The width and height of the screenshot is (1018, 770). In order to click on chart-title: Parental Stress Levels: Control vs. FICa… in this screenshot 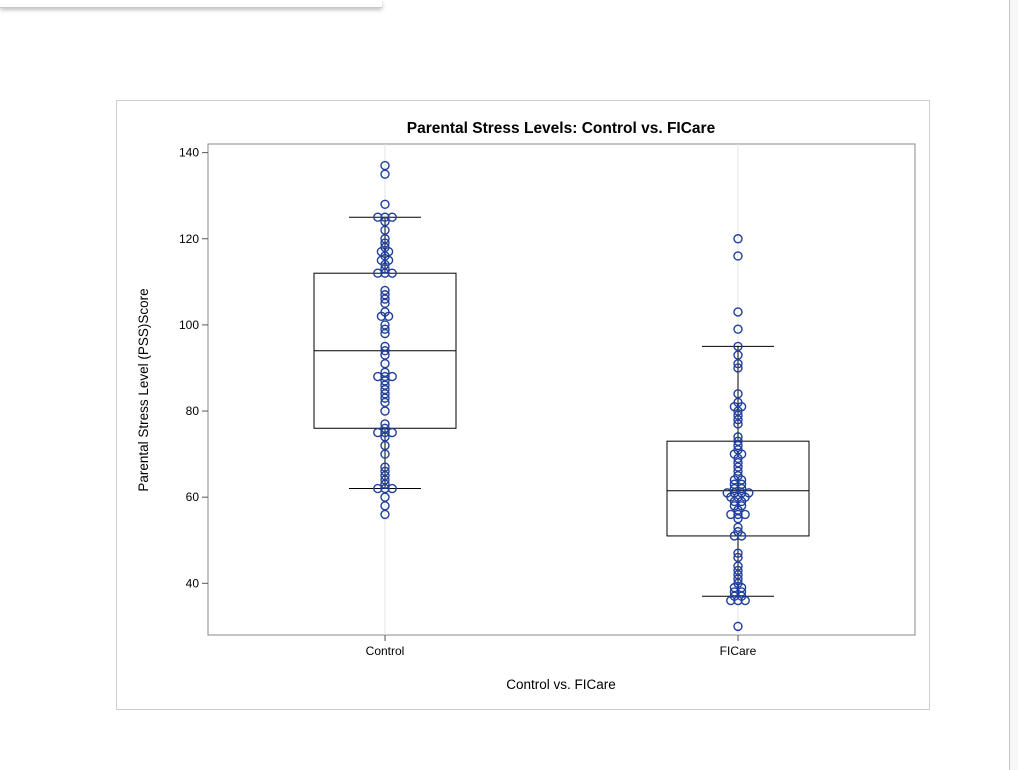, I will do `click(561, 128)`.